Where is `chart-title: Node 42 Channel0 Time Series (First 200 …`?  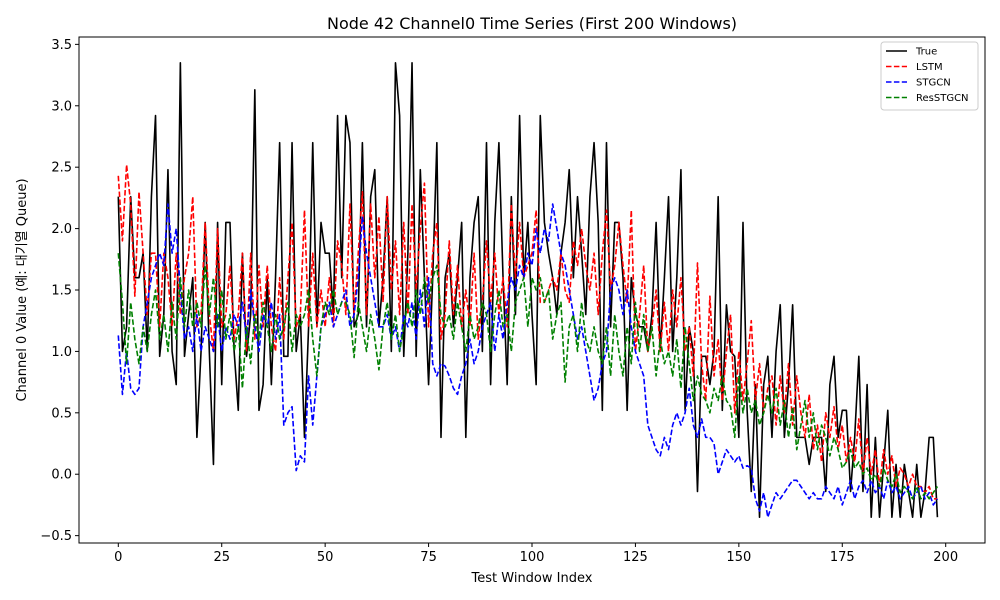
chart-title: Node 42 Channel0 Time Series (First 200 … is located at coordinates (532, 23).